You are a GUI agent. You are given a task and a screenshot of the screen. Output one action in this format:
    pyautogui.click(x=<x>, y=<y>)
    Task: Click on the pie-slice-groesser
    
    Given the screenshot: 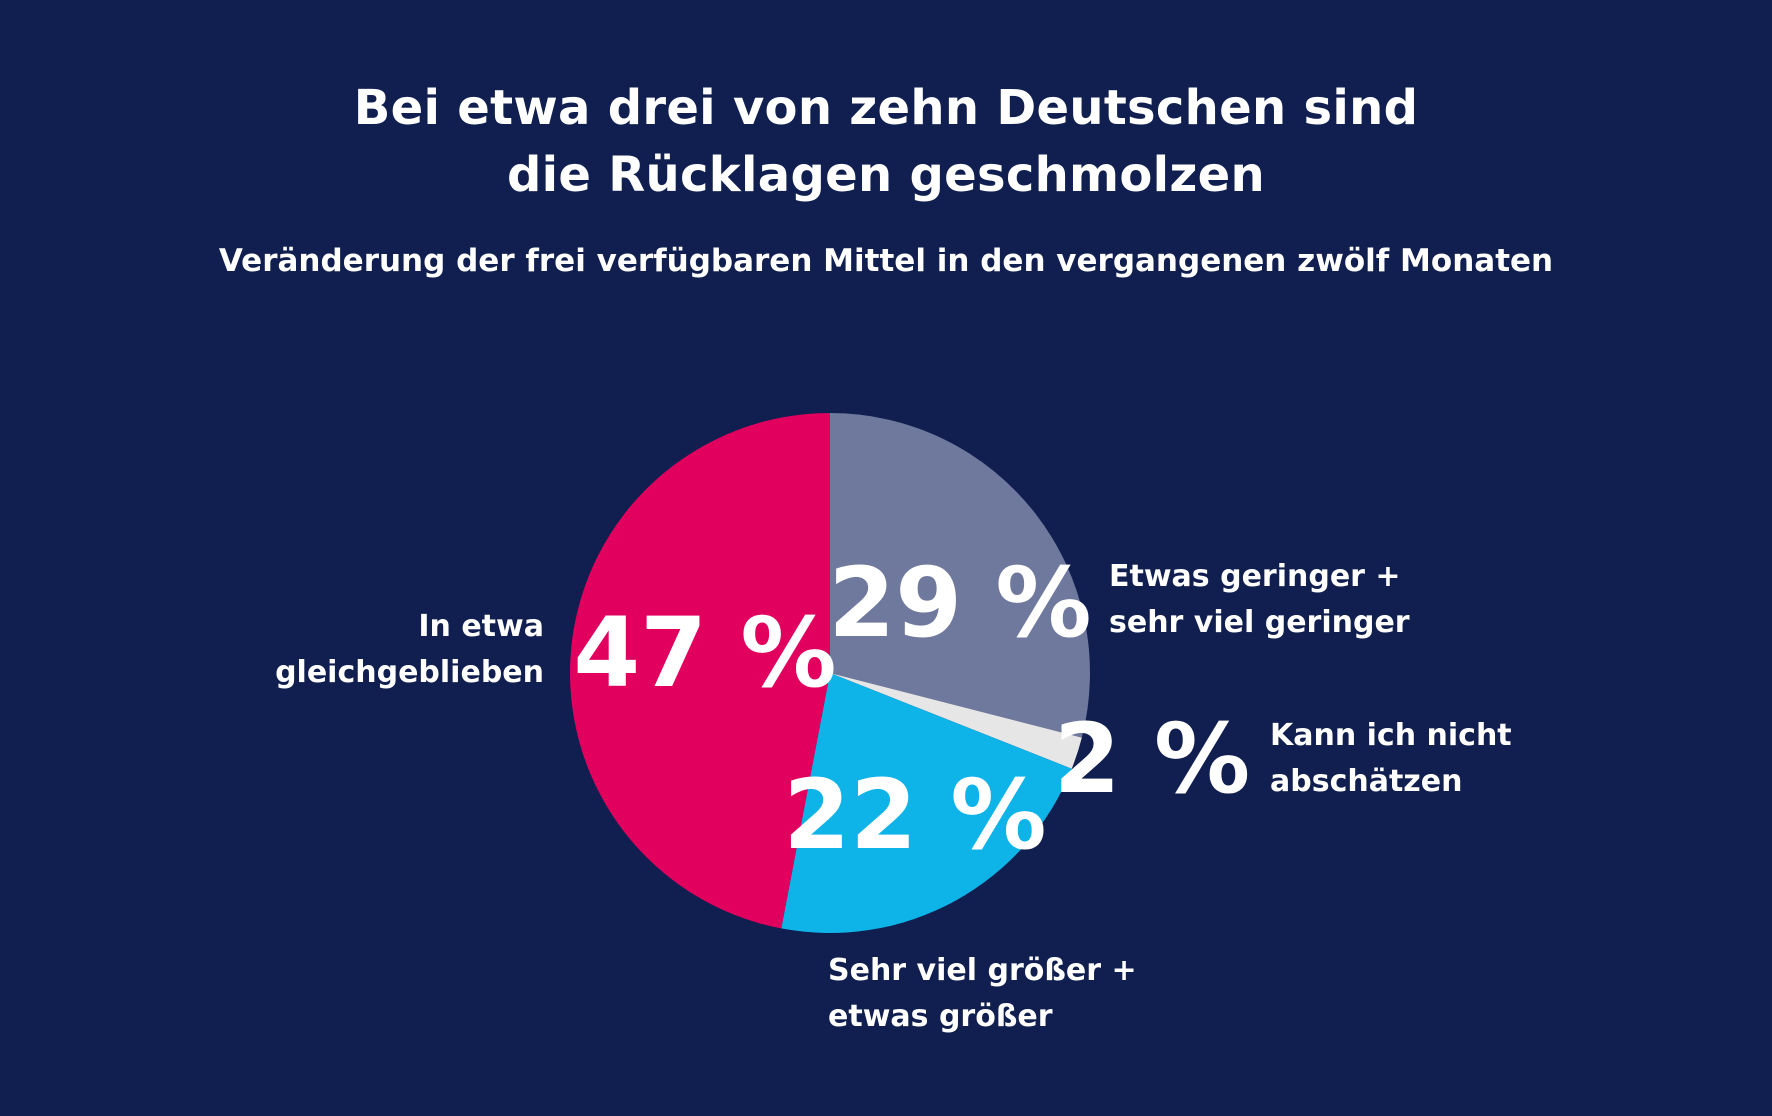 What is the action you would take?
    pyautogui.click(x=926, y=803)
    